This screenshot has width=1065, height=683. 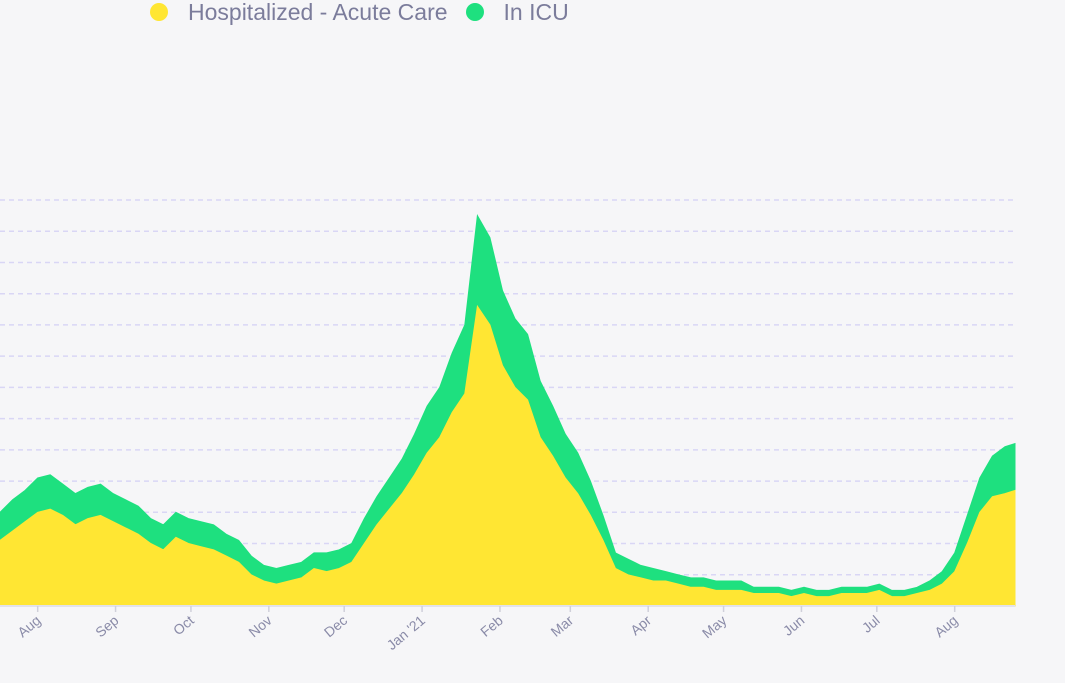 What do you see at coordinates (318, 12) in the screenshot?
I see `legend-label-acute-care: Hospitalized - Acute Care` at bounding box center [318, 12].